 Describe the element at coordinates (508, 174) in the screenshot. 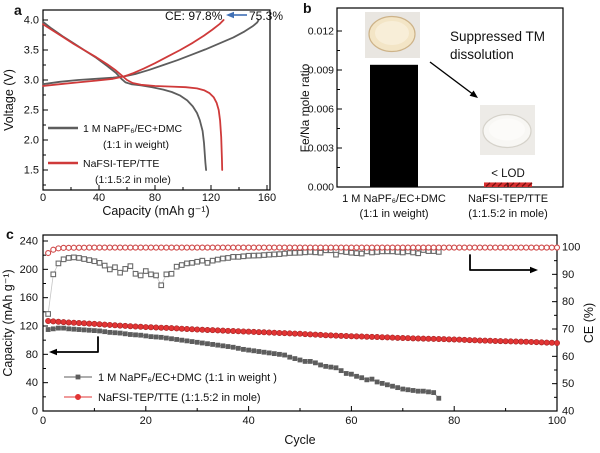

I see `svg-text: < LOD` at that location.